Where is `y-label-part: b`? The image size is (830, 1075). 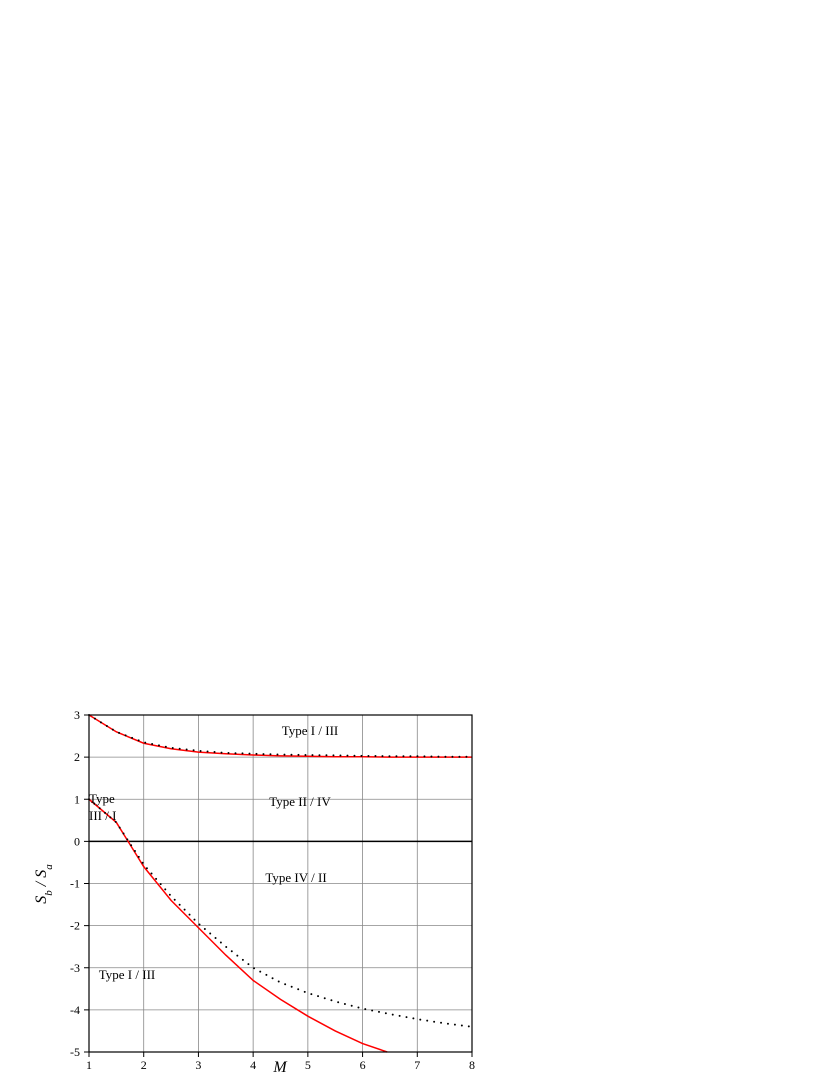 y-label-part: b is located at coordinates (49, 893).